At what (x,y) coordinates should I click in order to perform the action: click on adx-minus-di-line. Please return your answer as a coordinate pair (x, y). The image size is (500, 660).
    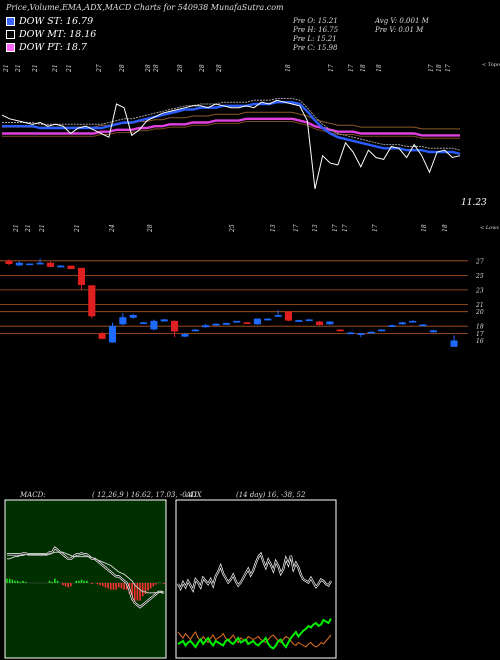
    Looking at the image, I should click on (254, 639).